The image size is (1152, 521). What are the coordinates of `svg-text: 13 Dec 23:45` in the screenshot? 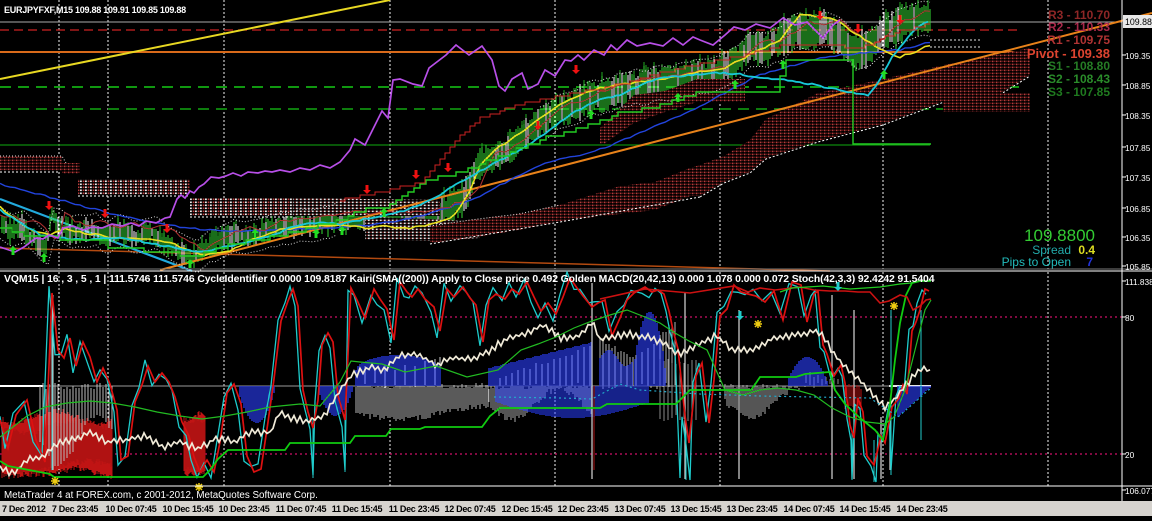 It's located at (752, 509).